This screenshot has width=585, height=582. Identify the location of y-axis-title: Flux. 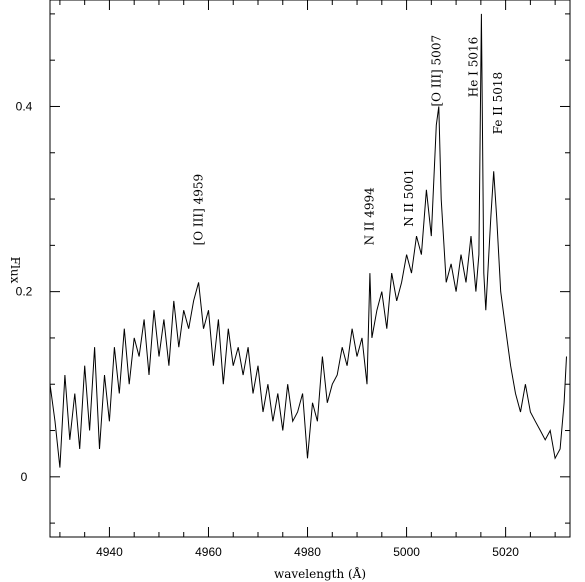
(15, 270).